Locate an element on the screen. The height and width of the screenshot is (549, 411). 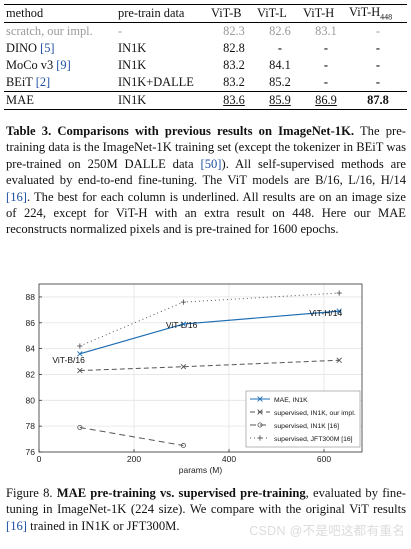
cell-method: DINO [5] is located at coordinates (61, 48).